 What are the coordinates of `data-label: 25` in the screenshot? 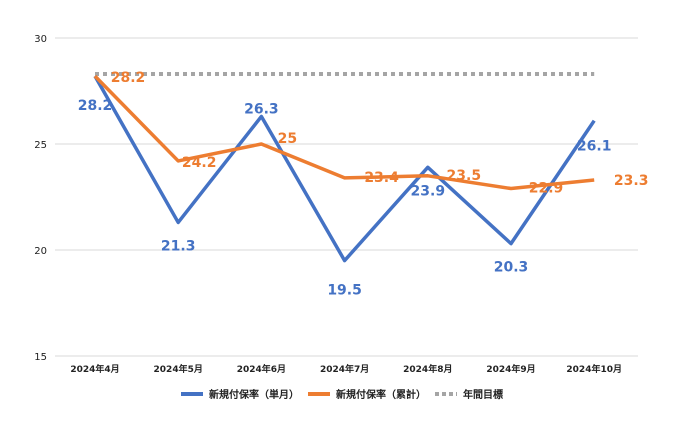 It's located at (287, 139).